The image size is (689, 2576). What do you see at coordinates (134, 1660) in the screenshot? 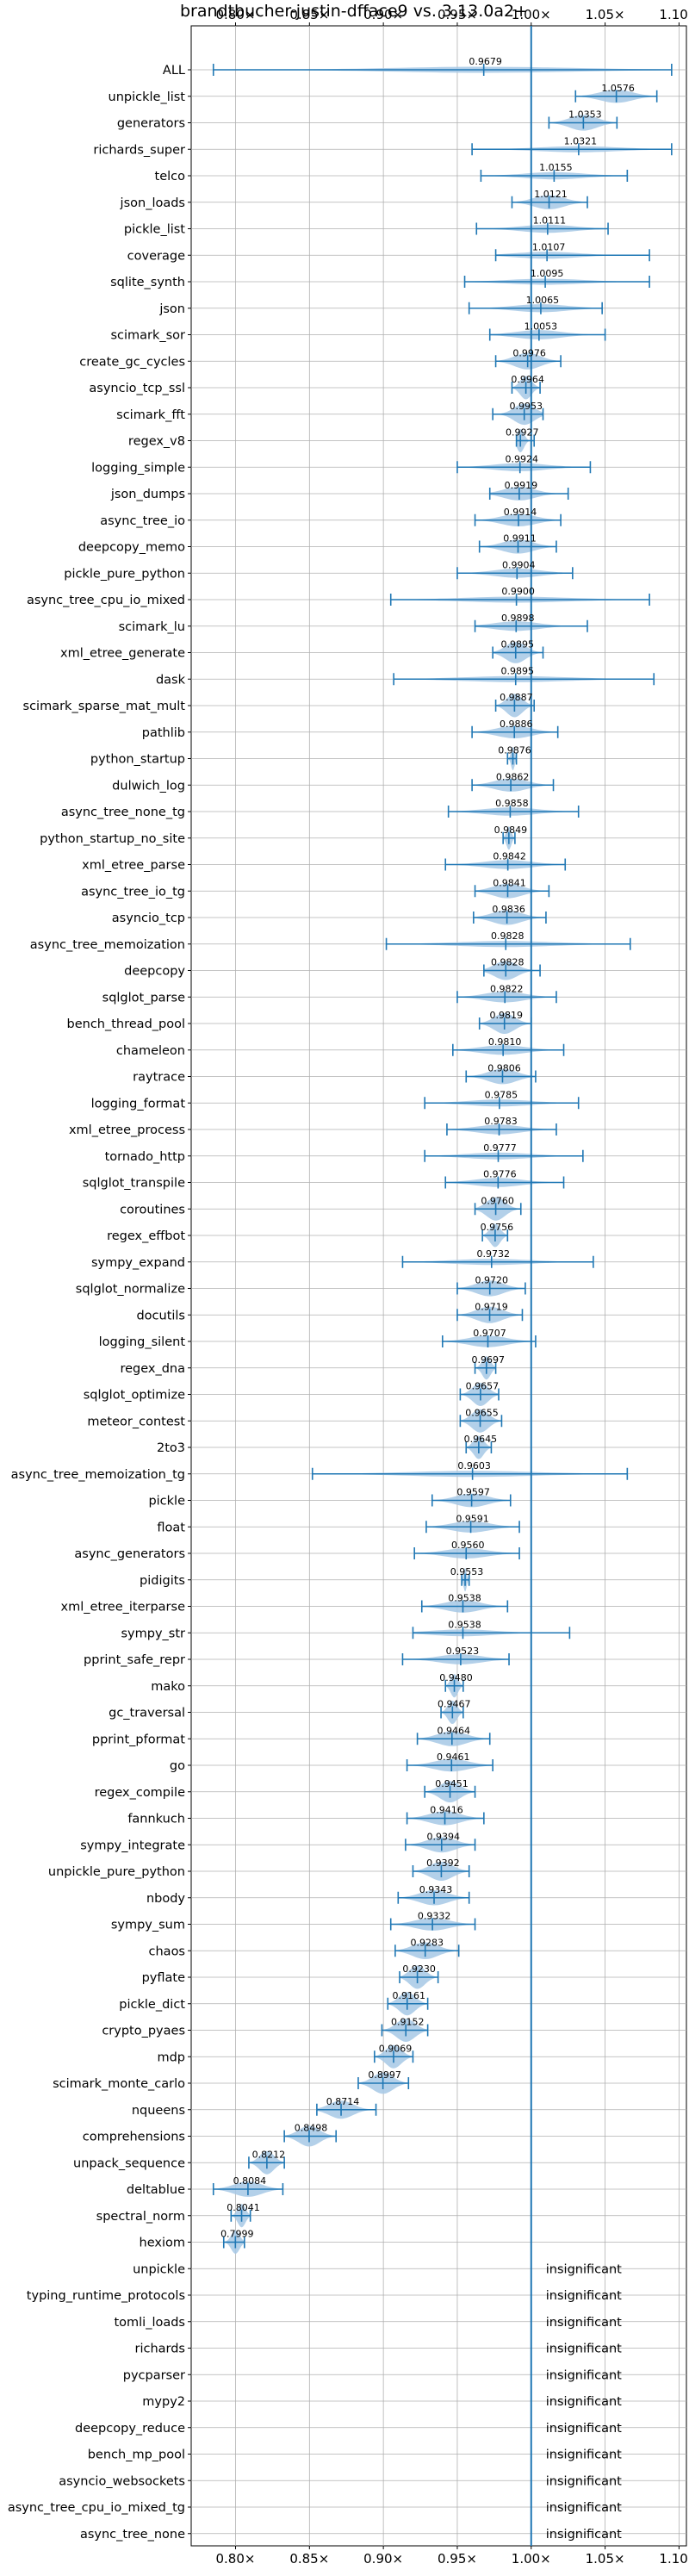
I see `category-label: pprint_safe_repr` at bounding box center [134, 1660].